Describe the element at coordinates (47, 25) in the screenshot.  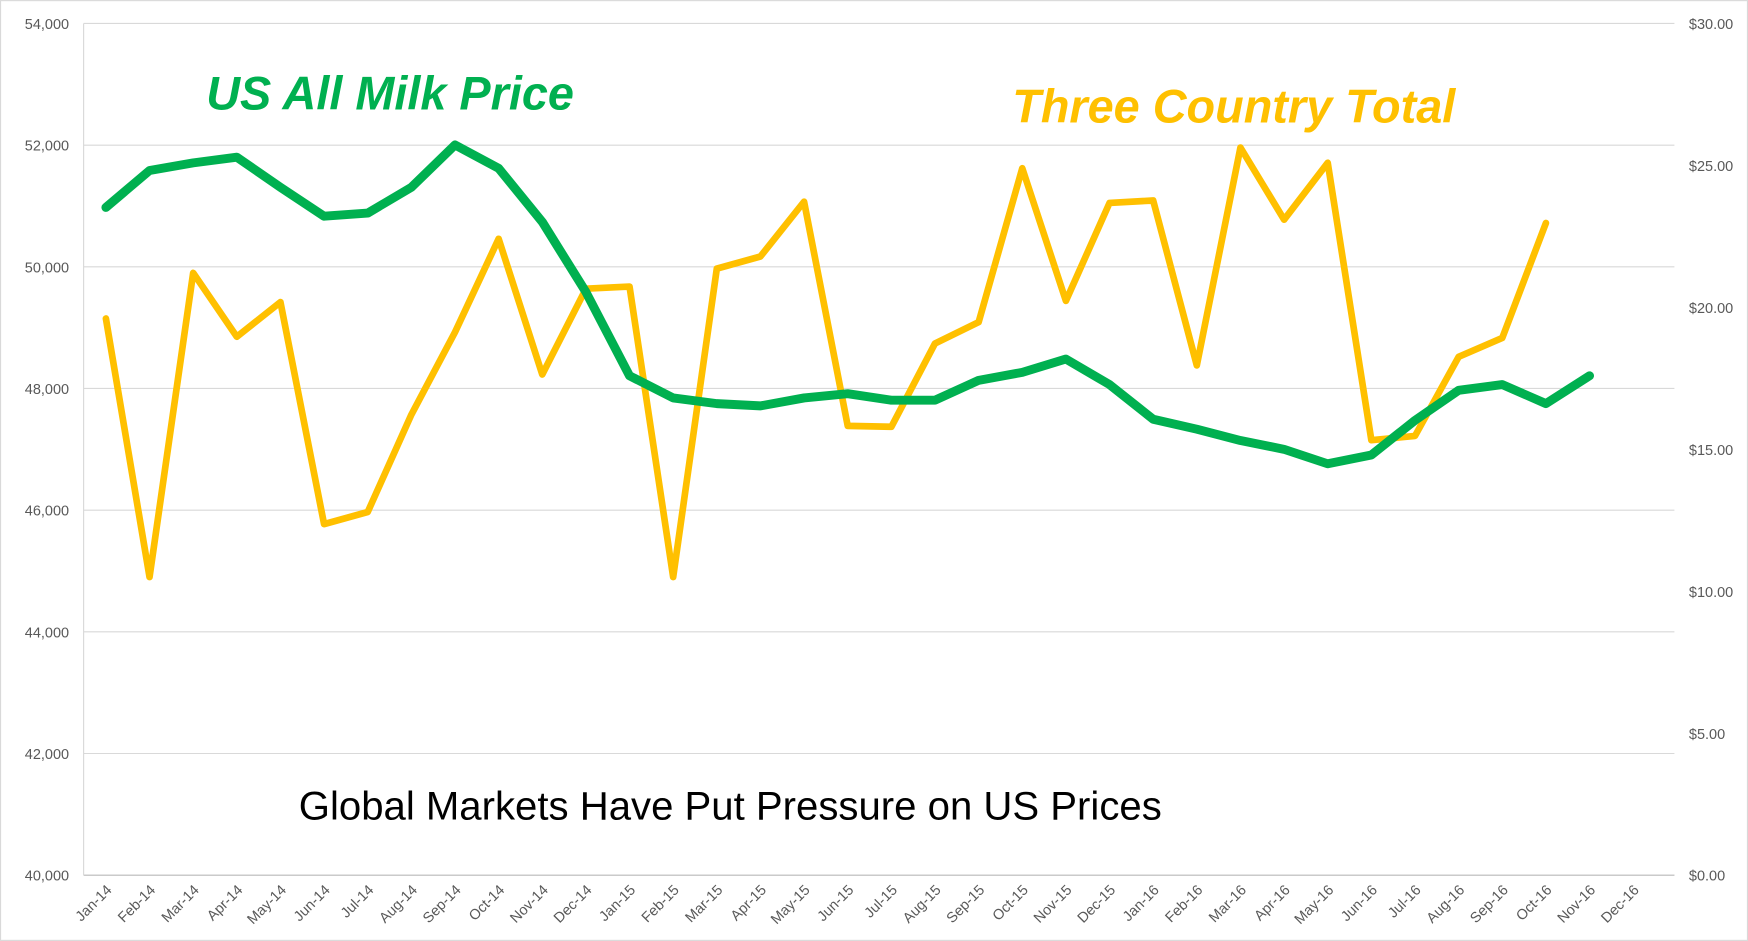
I see `y-tick-label: 54,000` at that location.